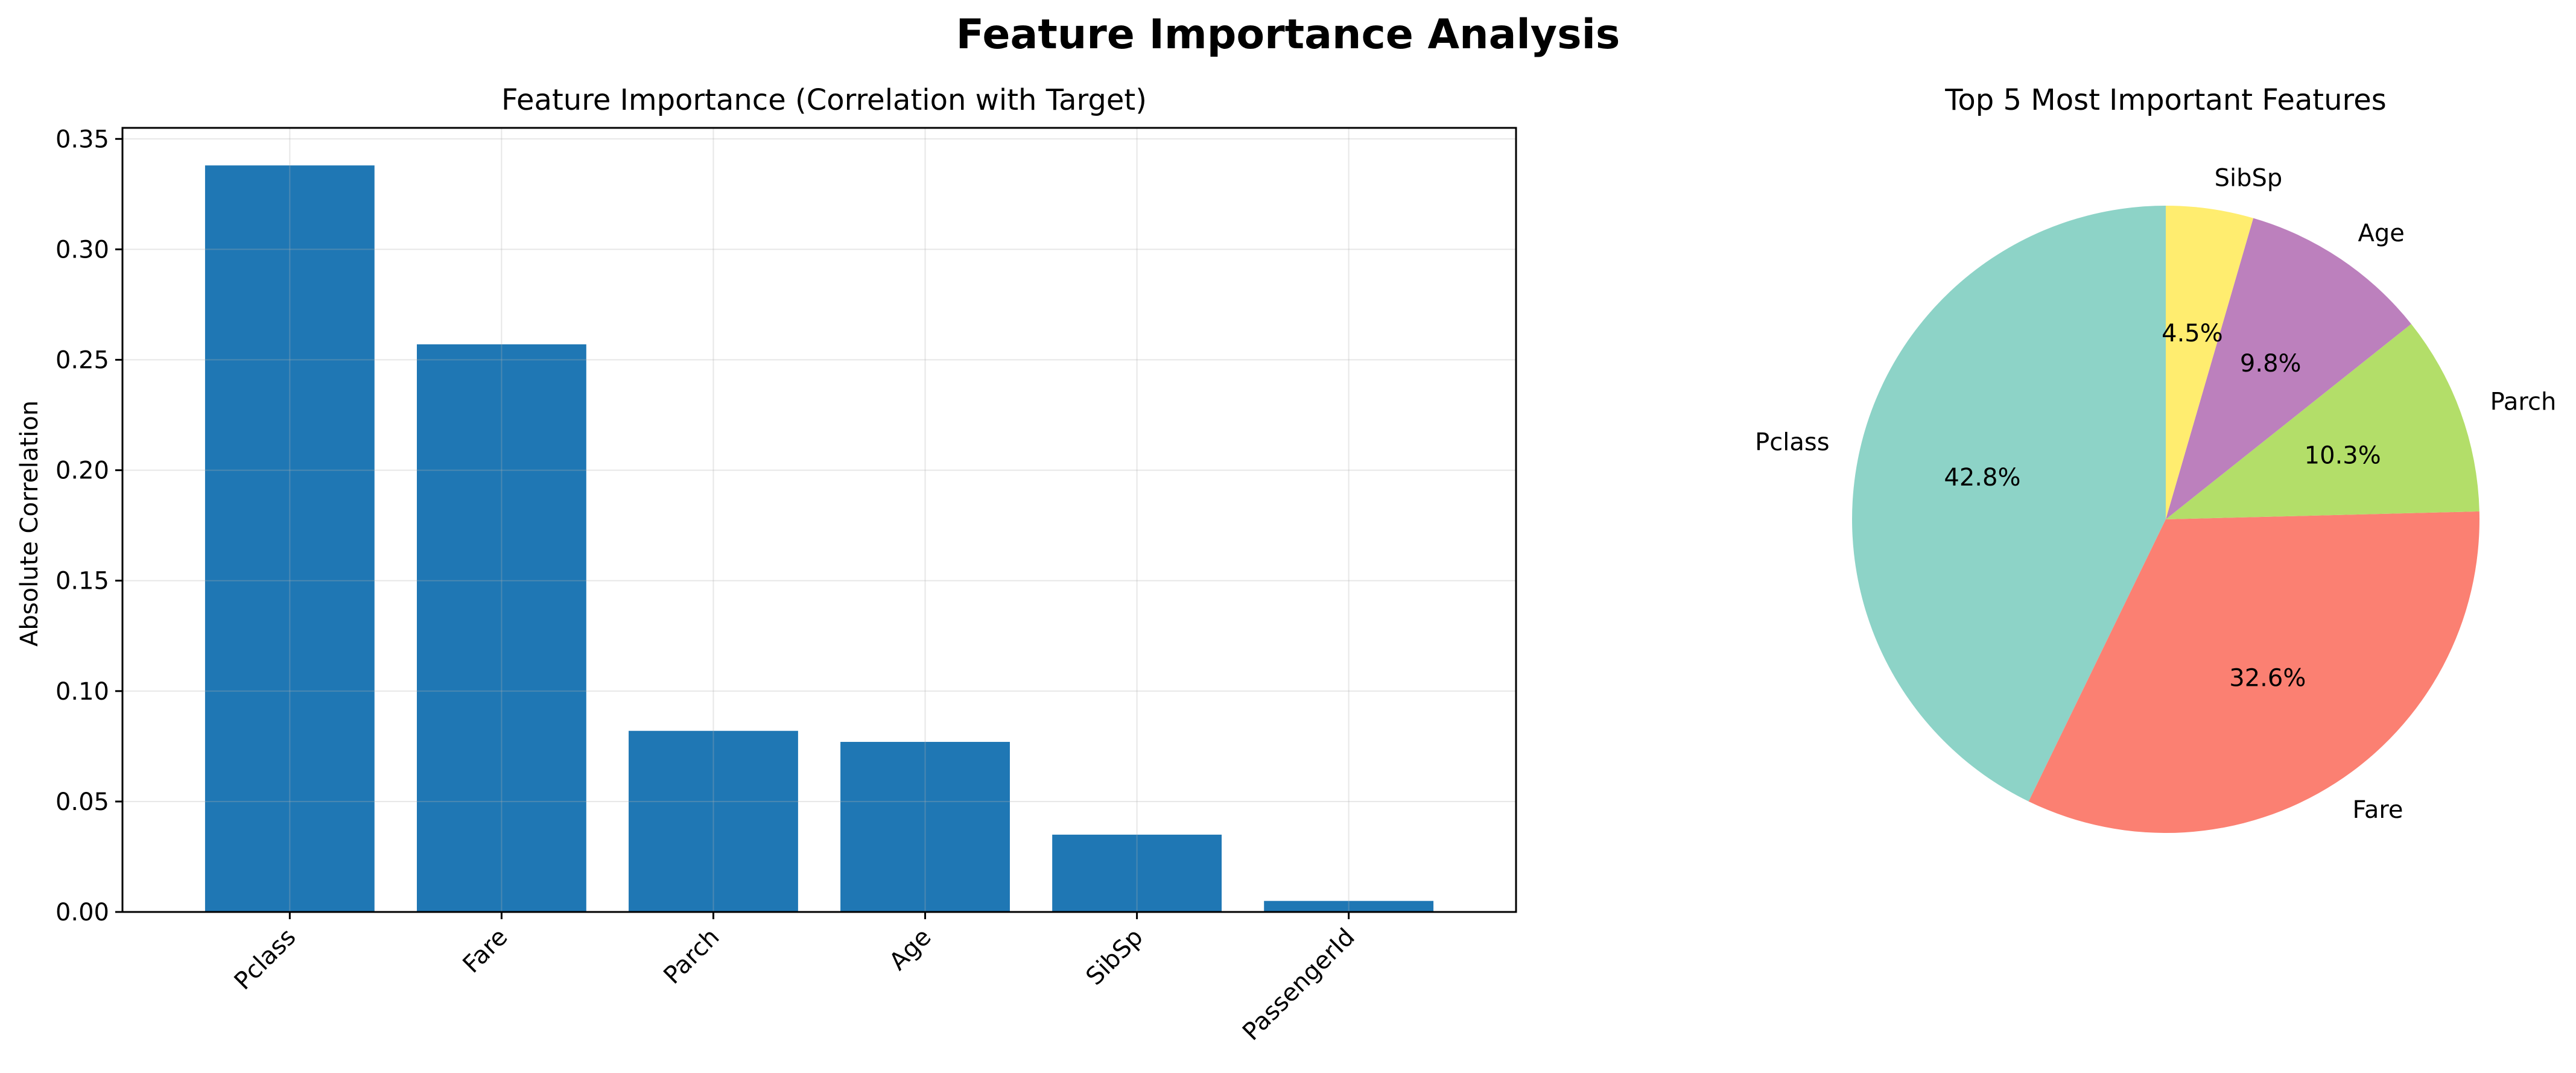 The image size is (2576, 1073). What do you see at coordinates (1114, 957) in the screenshot?
I see `x-tick-label: SibSp` at bounding box center [1114, 957].